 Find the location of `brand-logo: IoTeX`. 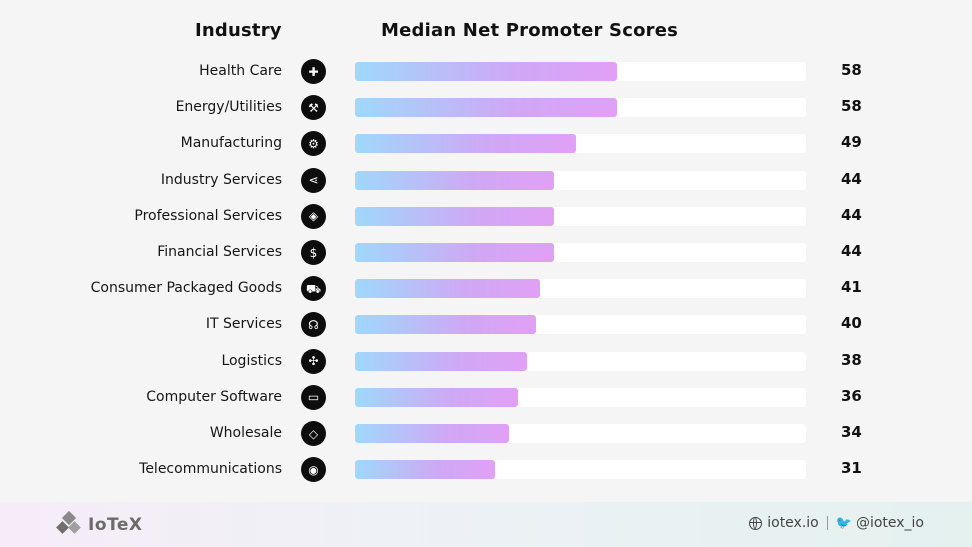

brand-logo: IoTeX is located at coordinates (99, 523).